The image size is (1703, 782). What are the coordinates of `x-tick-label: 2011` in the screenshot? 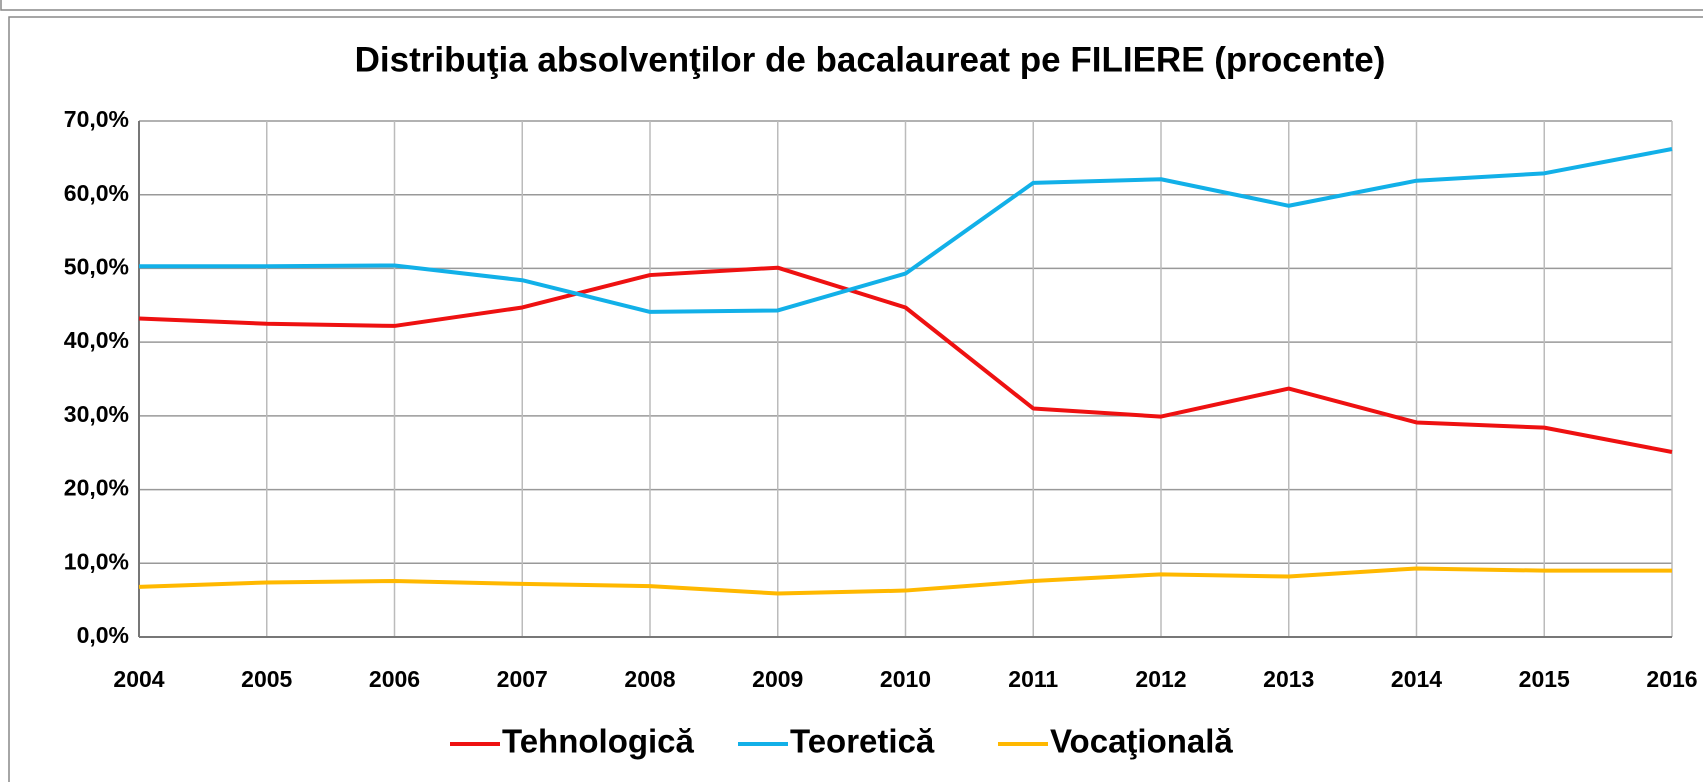 It's located at (1033, 679).